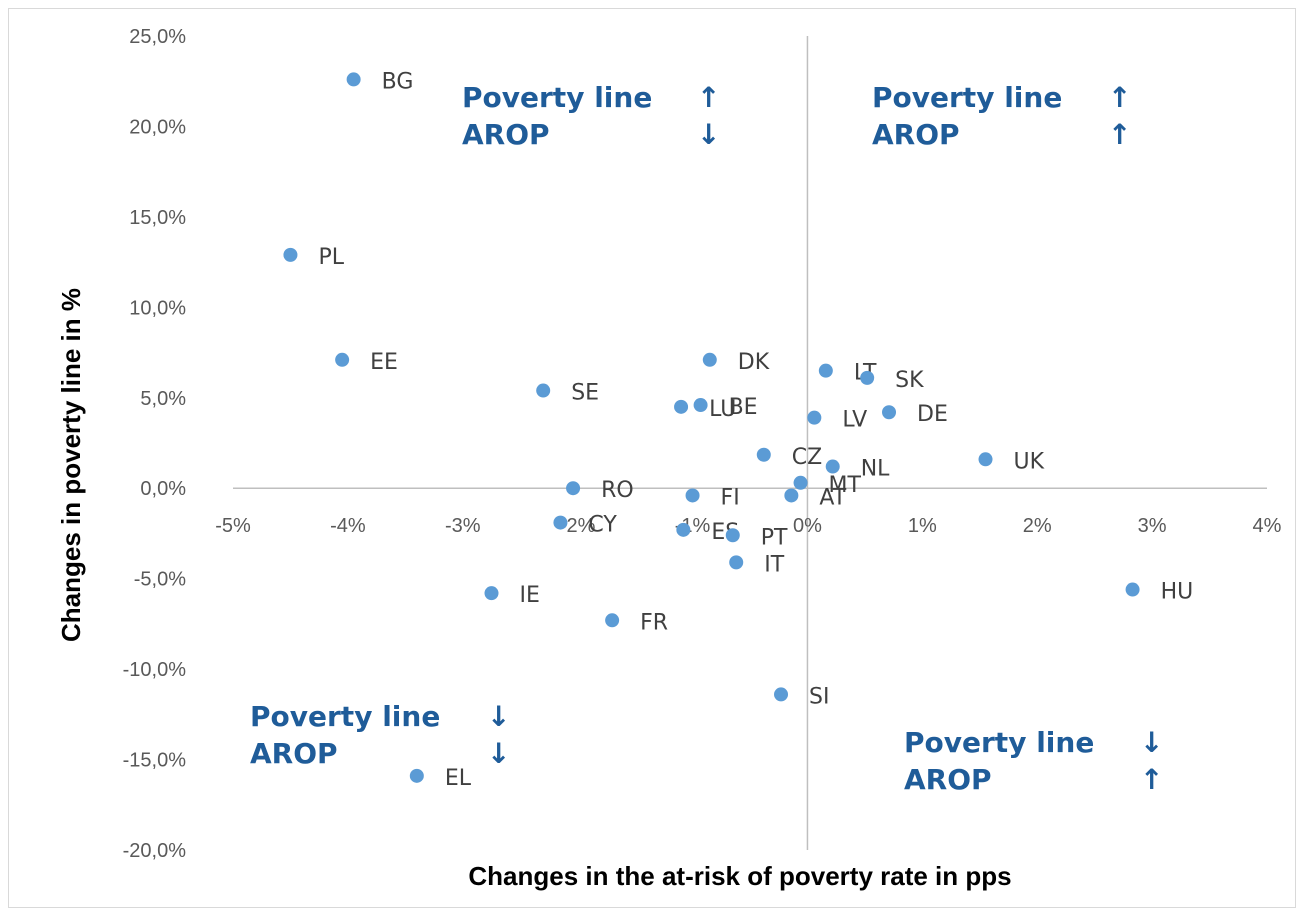 The width and height of the screenshot is (1305, 915). Describe the element at coordinates (837, 420) in the screenshot. I see `data-point-lv: LV` at that location.